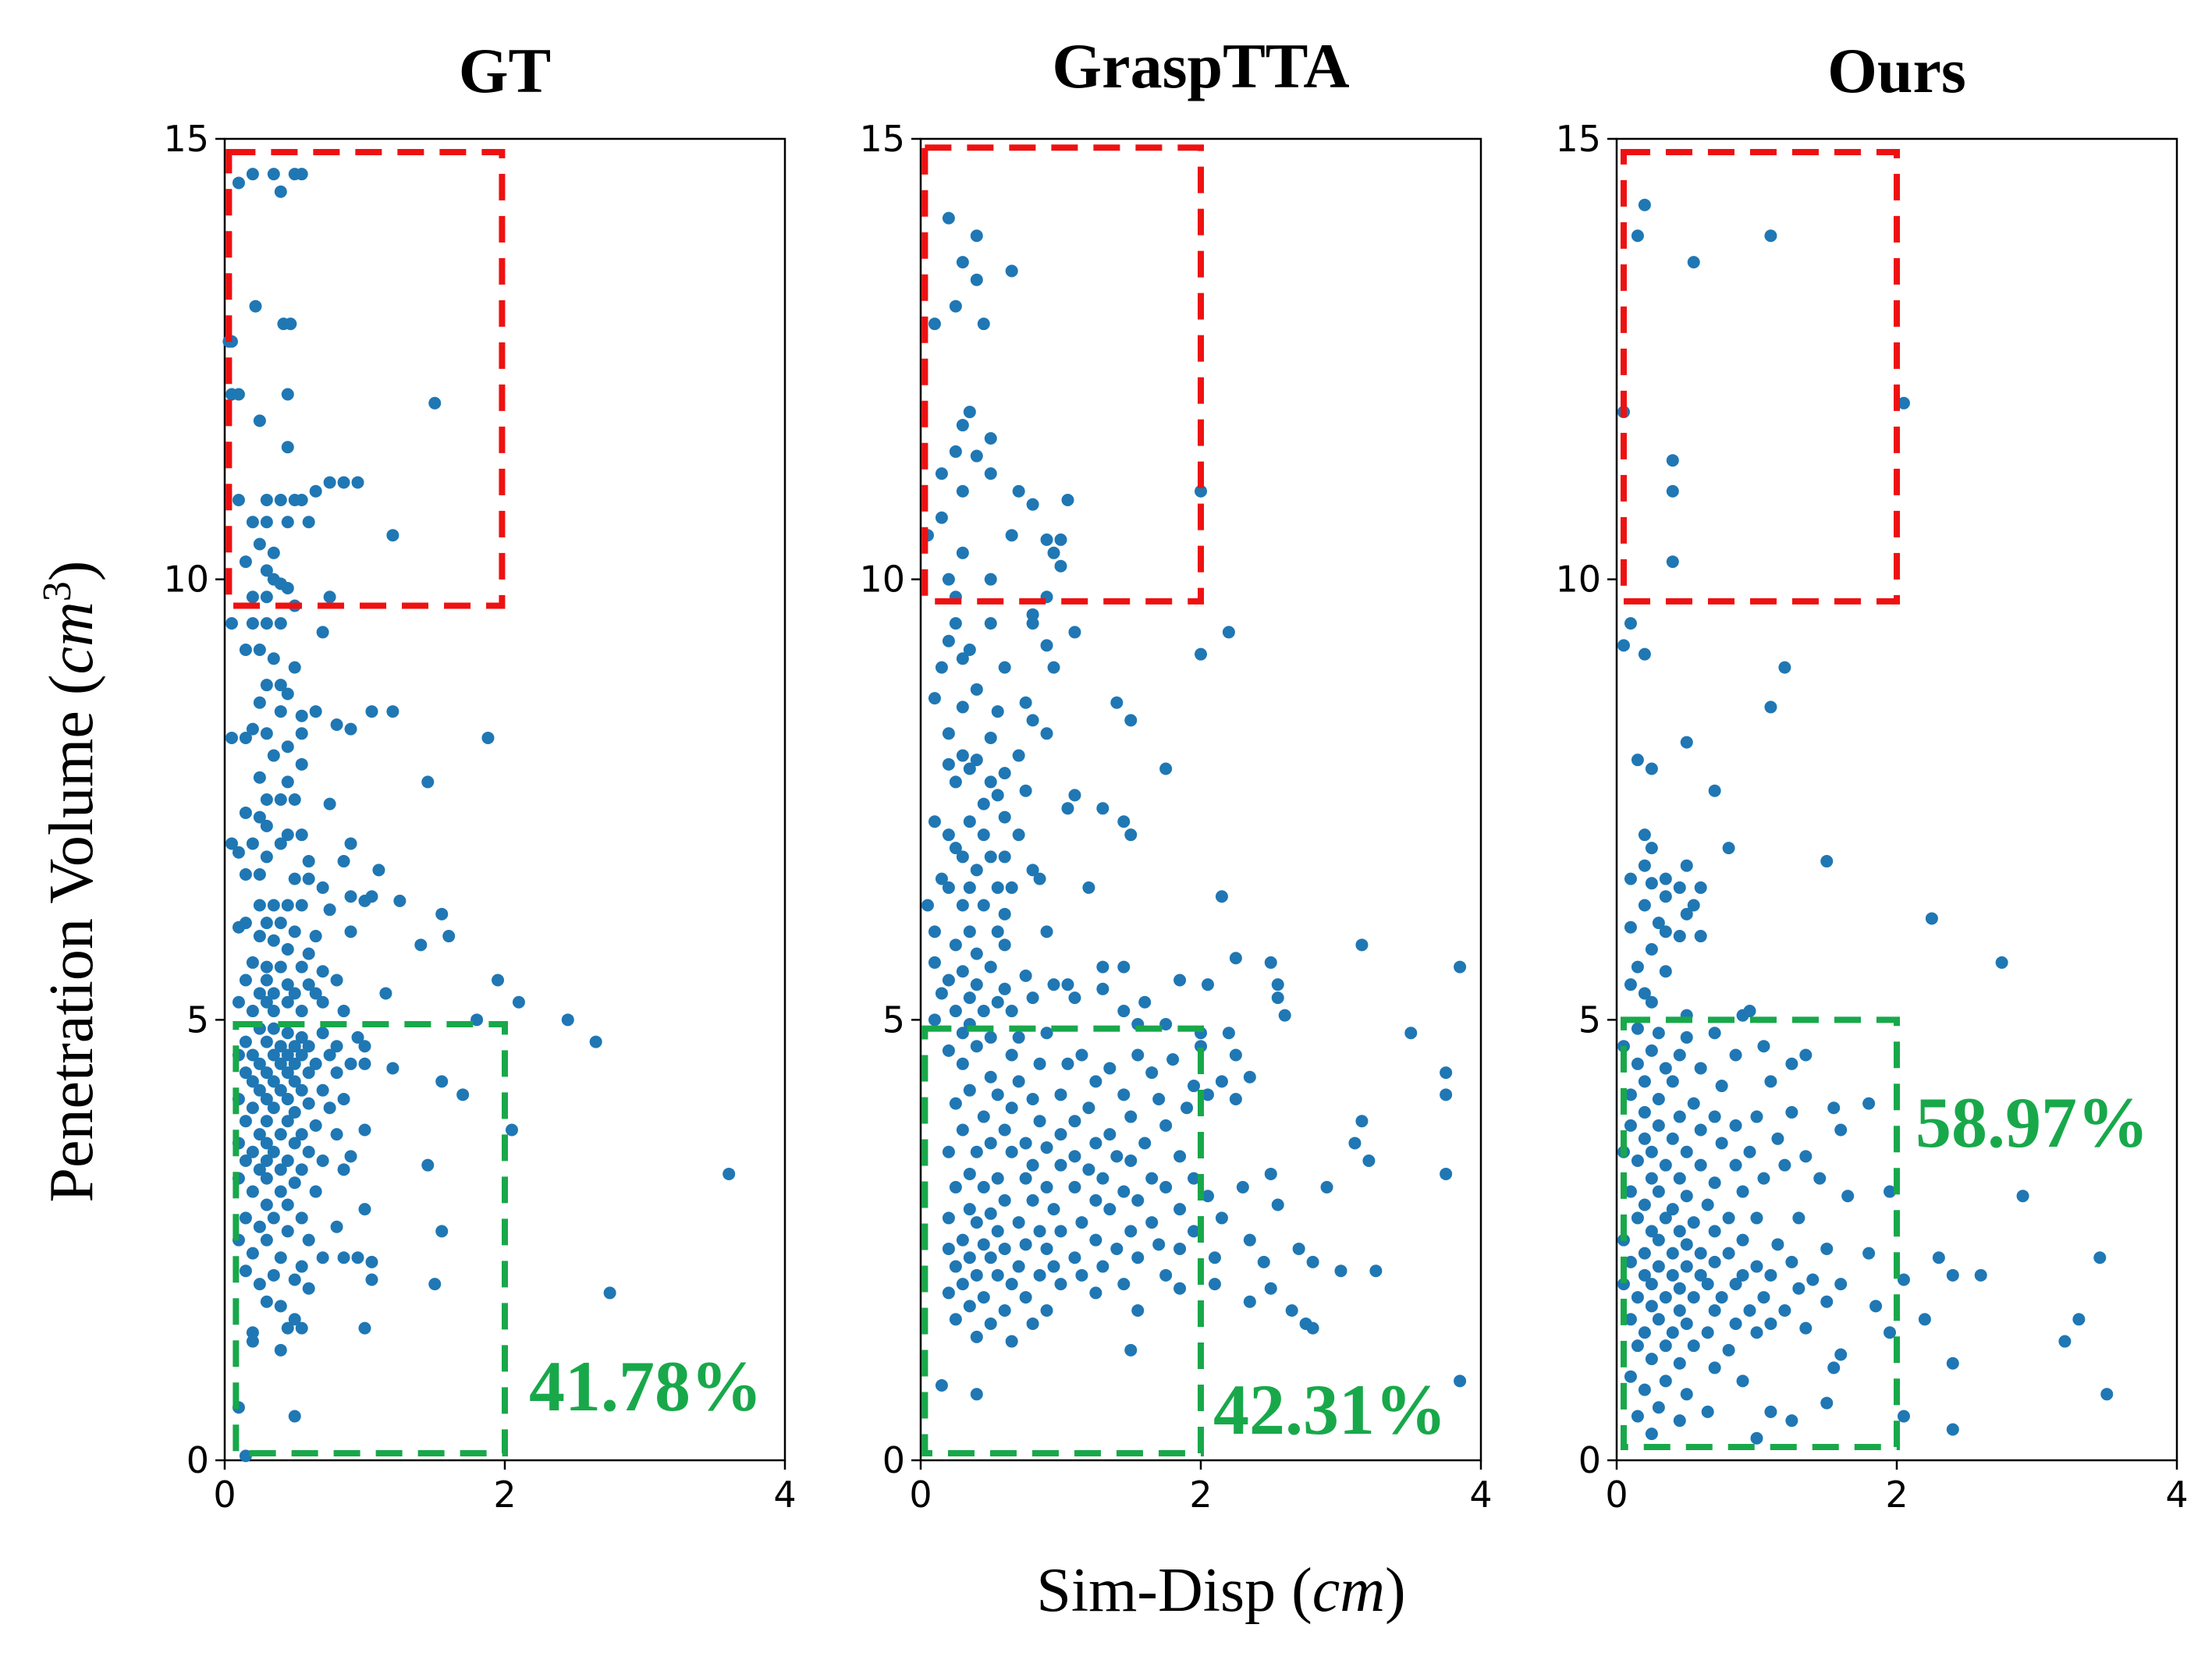 Image resolution: width=2212 pixels, height=1667 pixels. I want to click on panel-title: GraspTTA, so click(1200, 66).